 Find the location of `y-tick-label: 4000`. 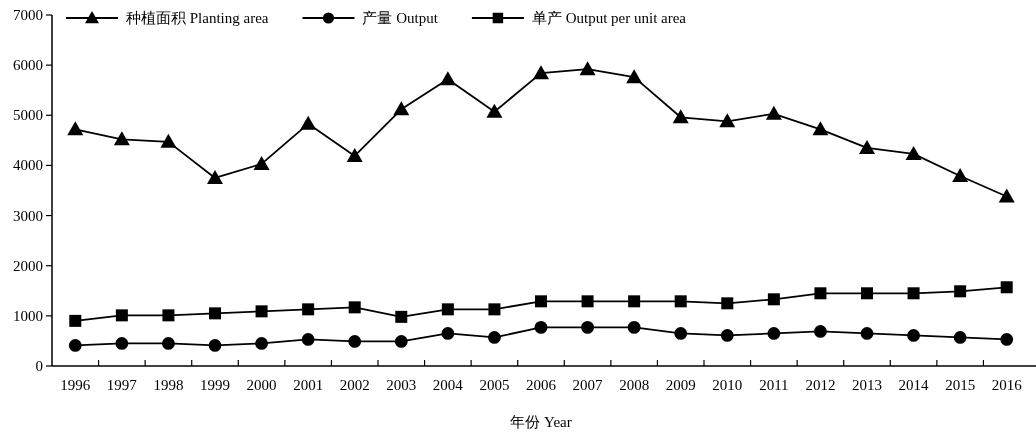

y-tick-label: 4000 is located at coordinates (28, 165).